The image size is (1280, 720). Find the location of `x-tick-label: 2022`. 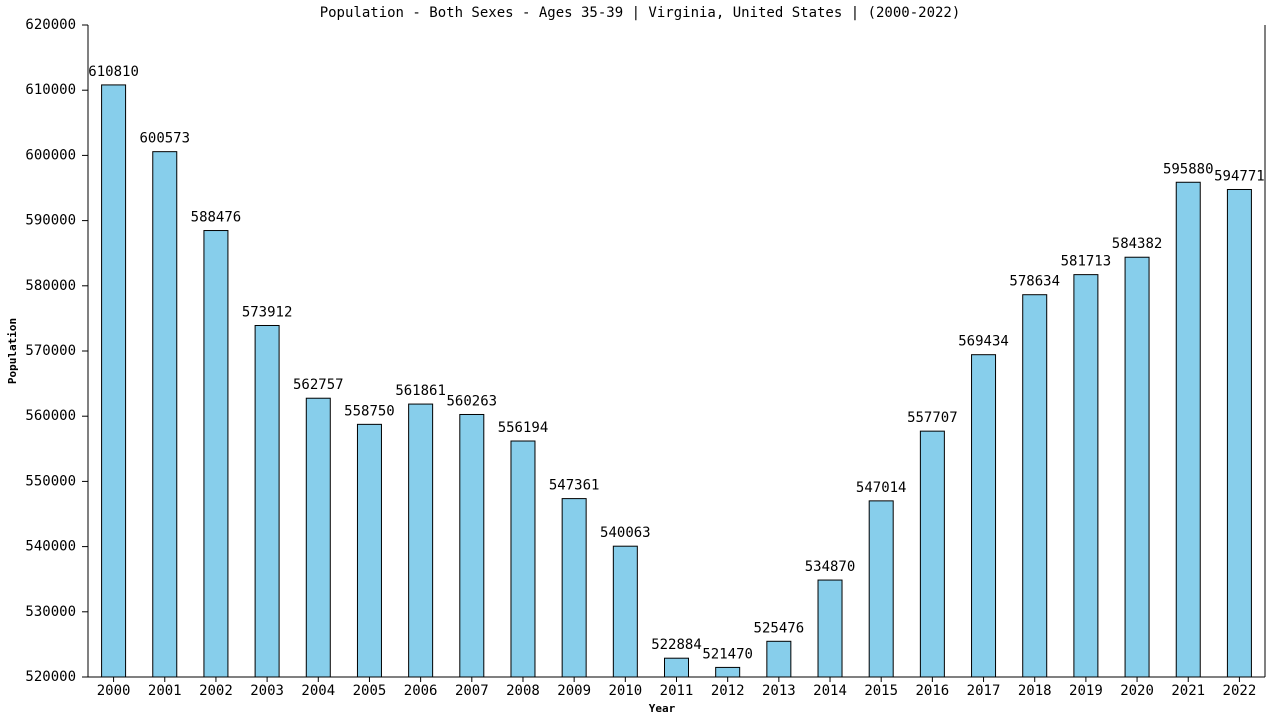

x-tick-label: 2022 is located at coordinates (1240, 691).